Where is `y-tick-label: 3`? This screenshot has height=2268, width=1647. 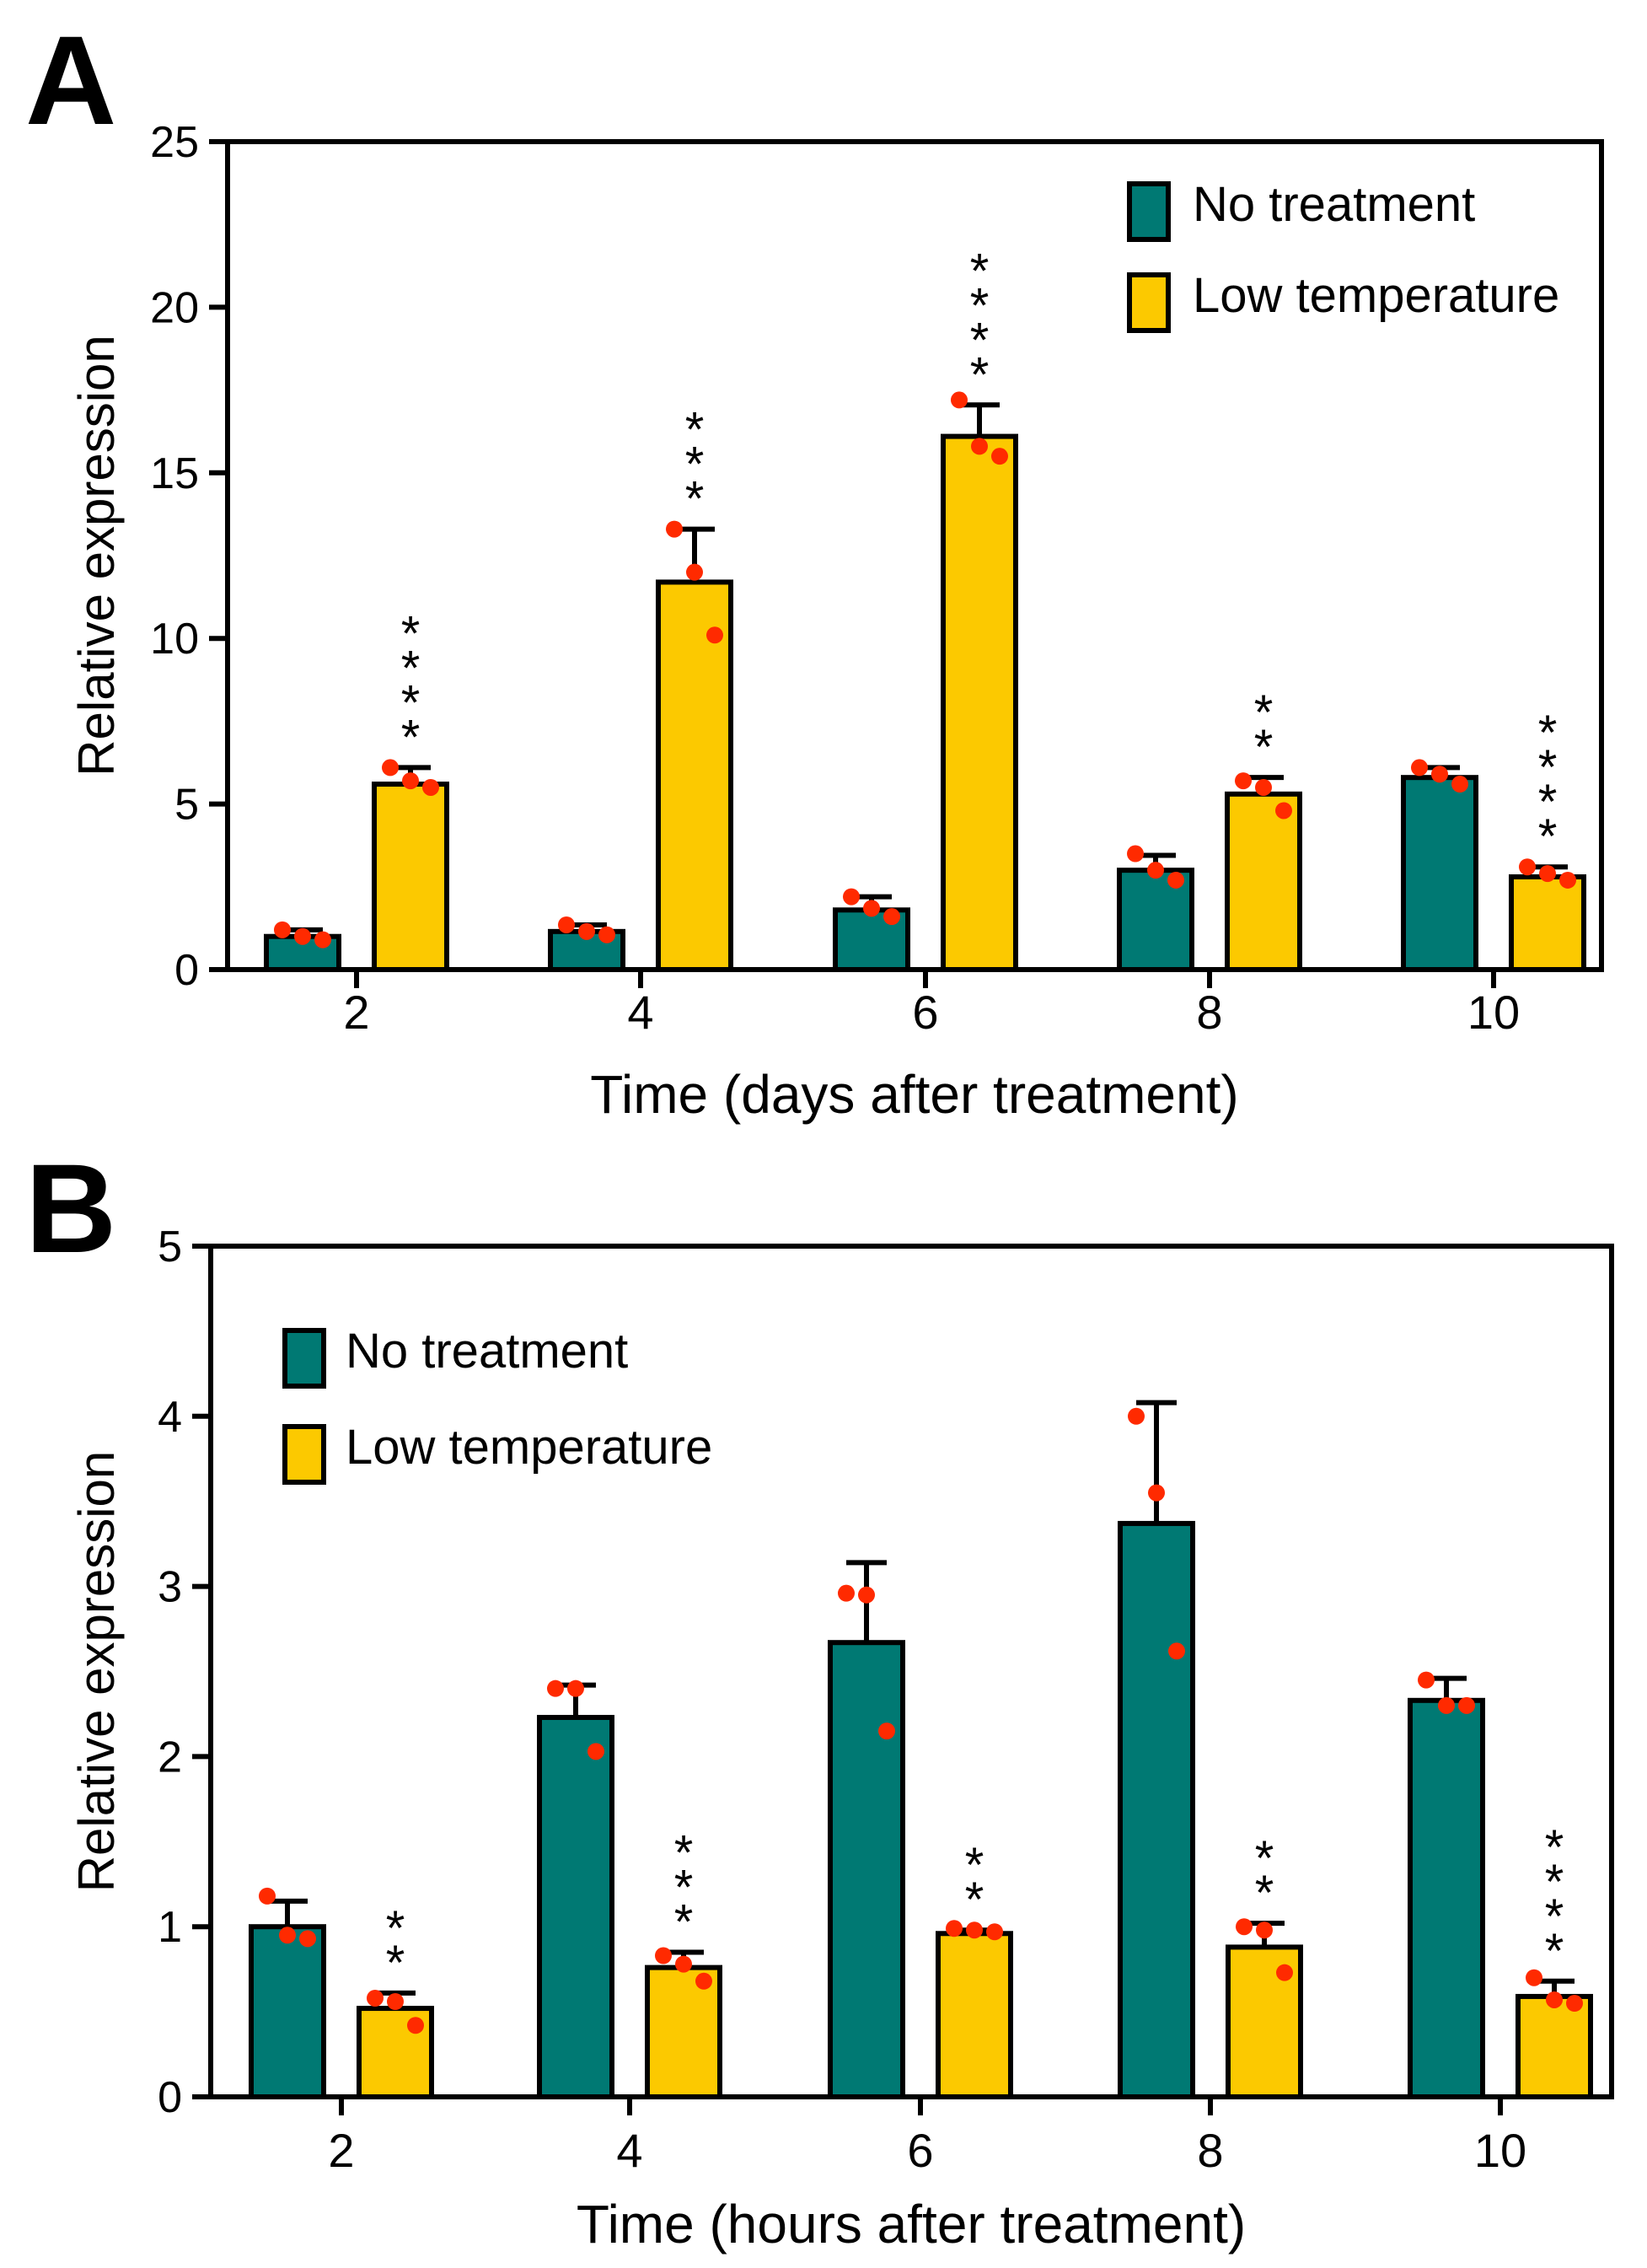
y-tick-label: 3 is located at coordinates (170, 1587).